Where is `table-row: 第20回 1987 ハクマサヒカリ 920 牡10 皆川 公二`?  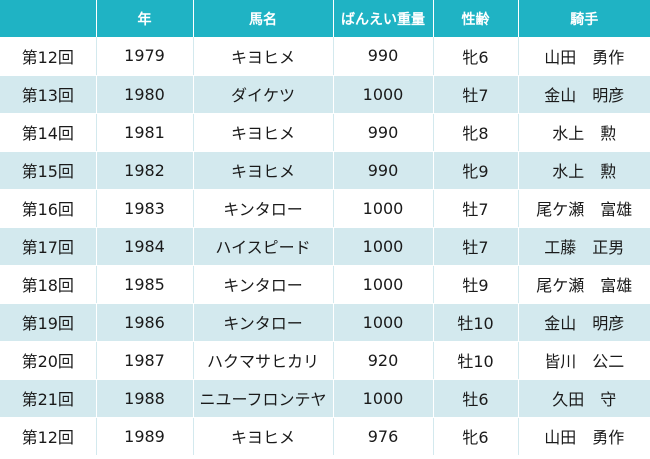
table-row: 第20回 1987 ハクマサヒカリ 920 牡10 皆川 公二 is located at coordinates (325, 360).